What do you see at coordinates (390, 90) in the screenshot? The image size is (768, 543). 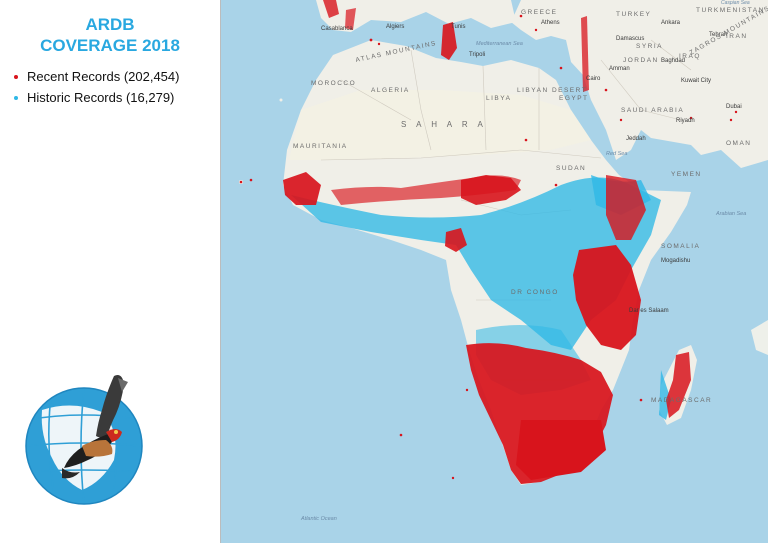 I see `label-algeria: ALGERIA` at bounding box center [390, 90].